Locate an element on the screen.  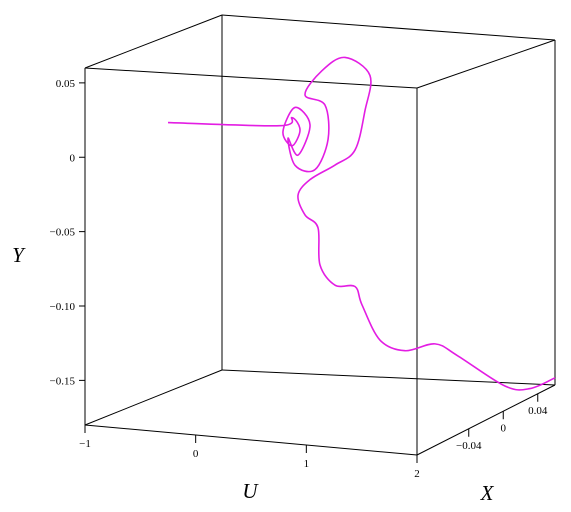
y-tick-label: −0.15 is located at coordinates (63, 381).